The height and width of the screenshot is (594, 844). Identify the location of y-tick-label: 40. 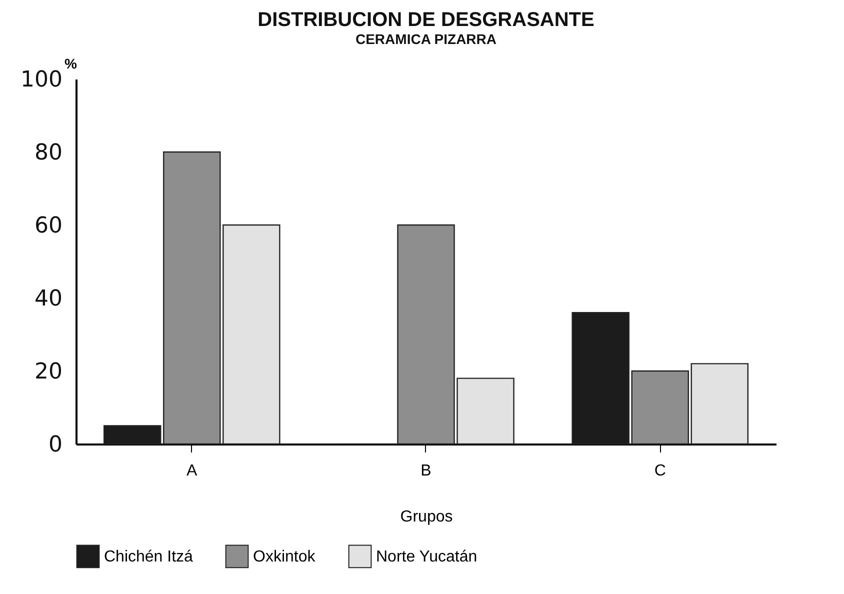
(48, 299).